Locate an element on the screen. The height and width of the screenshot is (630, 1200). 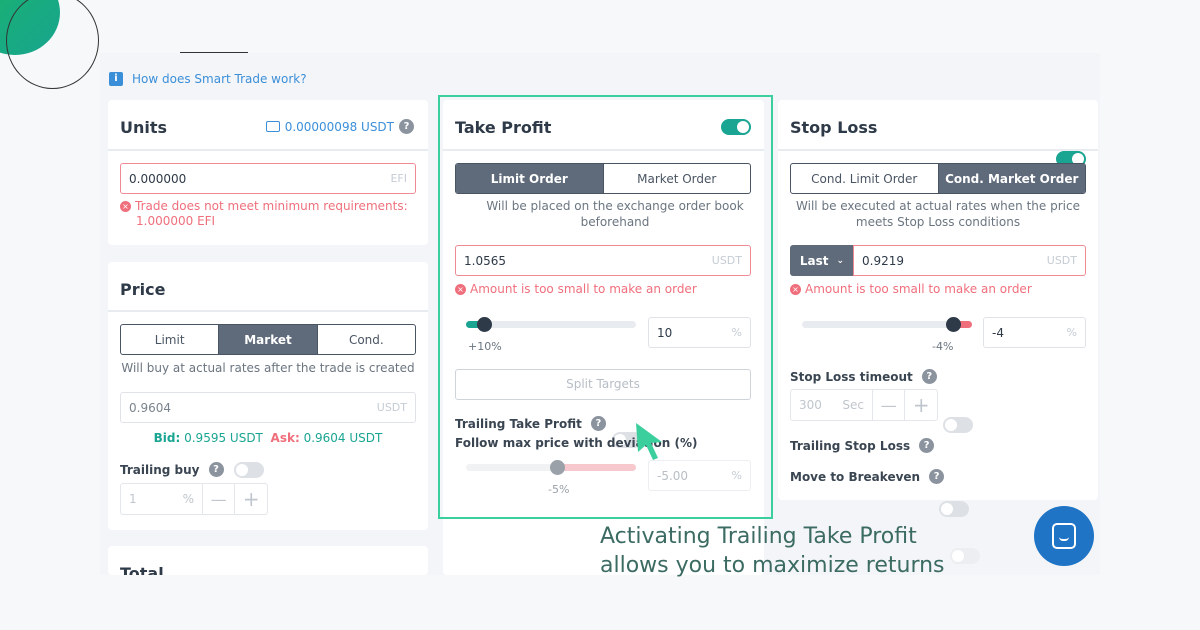
stop-loss-slider is located at coordinates (887, 324).